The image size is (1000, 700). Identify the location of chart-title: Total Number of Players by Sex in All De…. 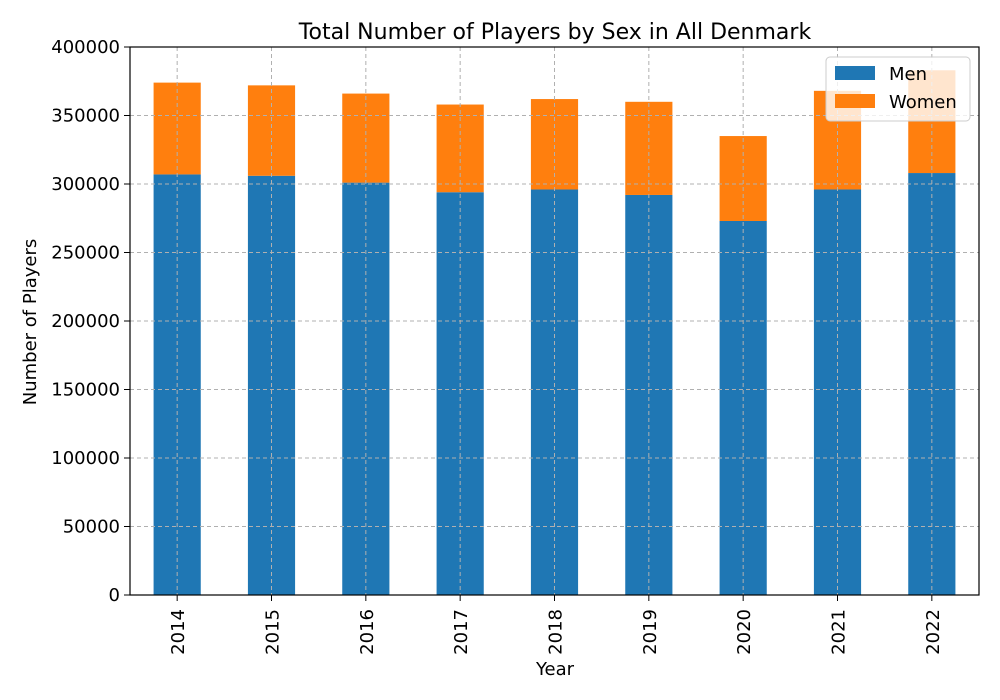
(555, 32).